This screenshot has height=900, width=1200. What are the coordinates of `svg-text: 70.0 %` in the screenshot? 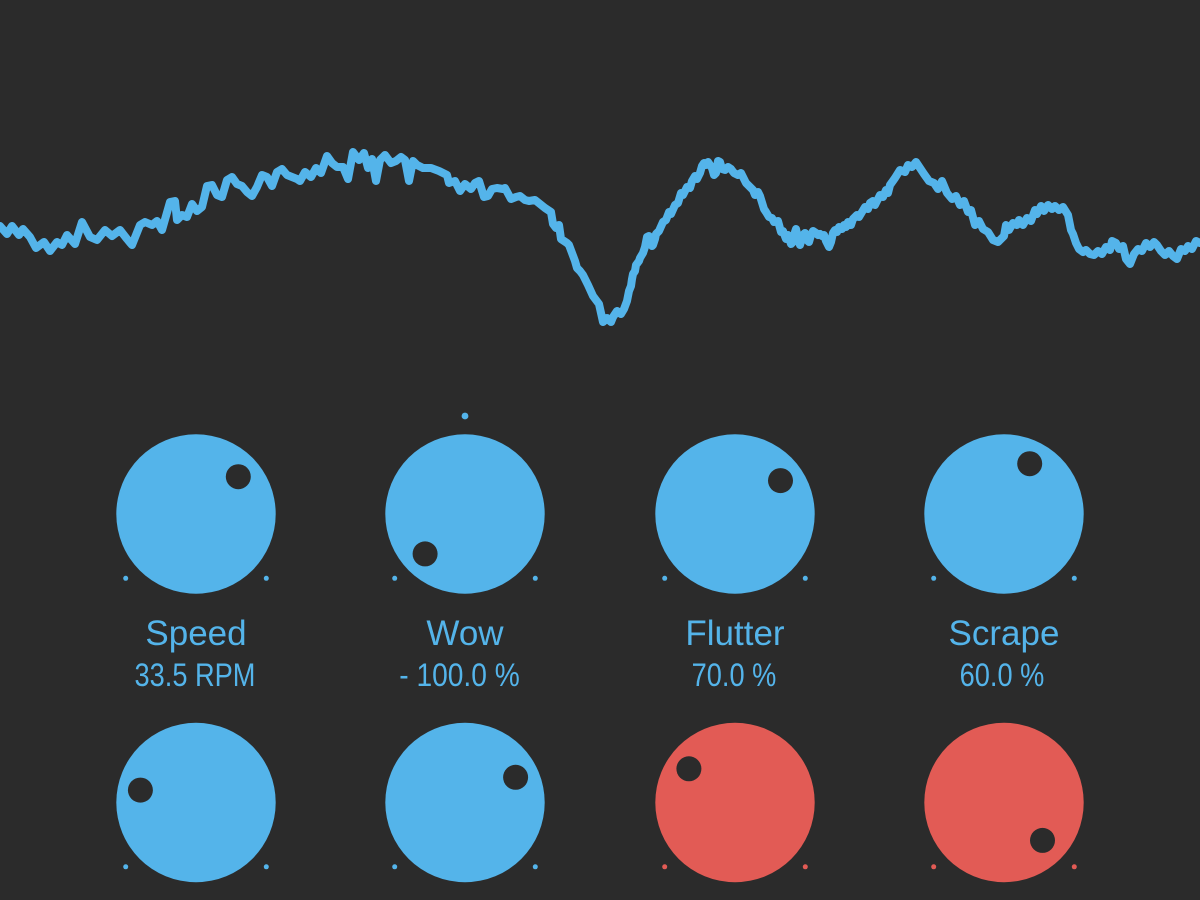 It's located at (734, 676).